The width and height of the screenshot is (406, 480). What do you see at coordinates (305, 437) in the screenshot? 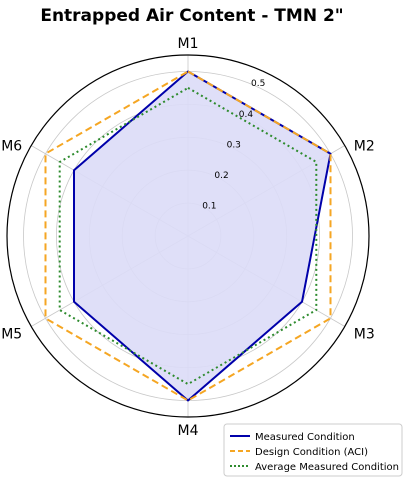
I see `legend-label: Measured Condition` at bounding box center [305, 437].